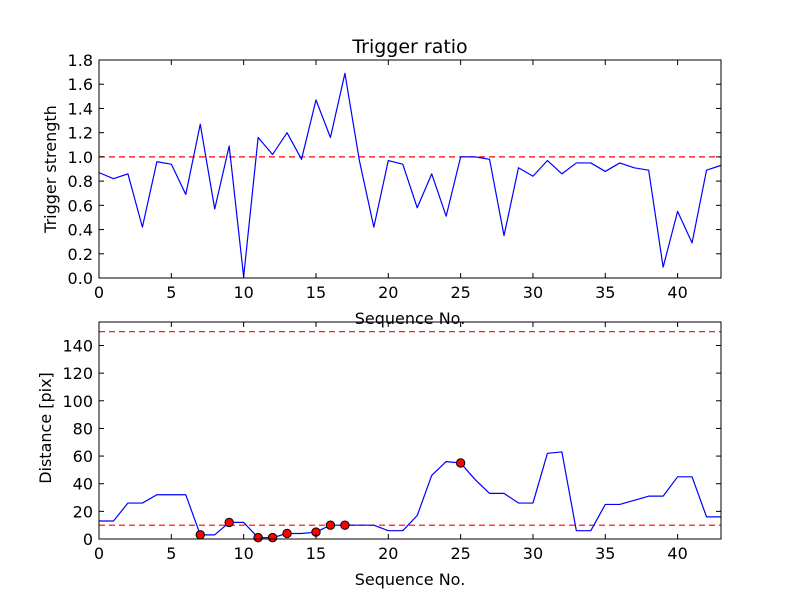  I want to click on chart-title: Trigger ratio, so click(409, 47).